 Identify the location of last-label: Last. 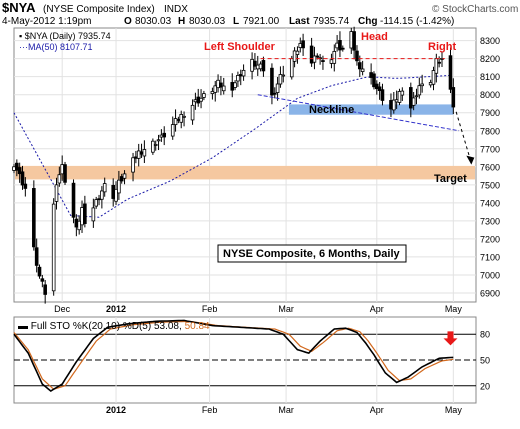
(299, 21).